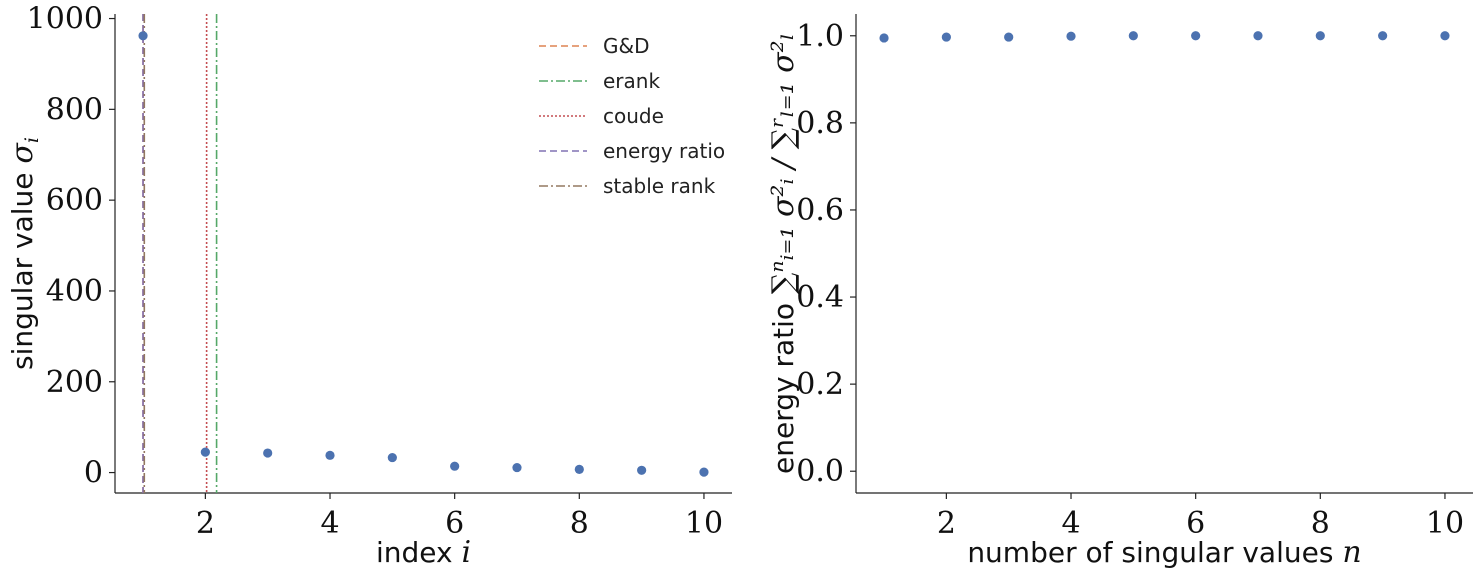 The width and height of the screenshot is (1481, 576). I want to click on y-axis-label: energy ratio ∑ⁿᵢ₌₁ σ²ᵢ / ∑ʳₗ₌₁ σ²ₗ, so click(783, 253).